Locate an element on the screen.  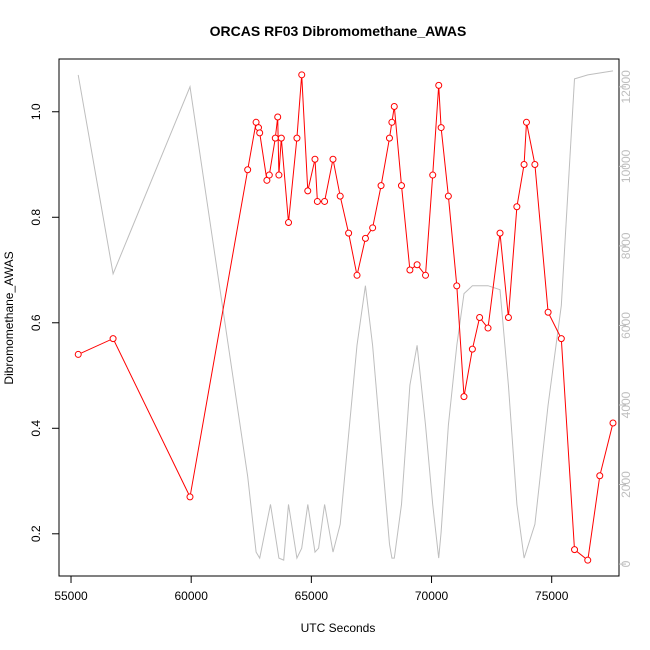
y-axis-label: Dibromomethane_AWAS is located at coordinates (9, 317).